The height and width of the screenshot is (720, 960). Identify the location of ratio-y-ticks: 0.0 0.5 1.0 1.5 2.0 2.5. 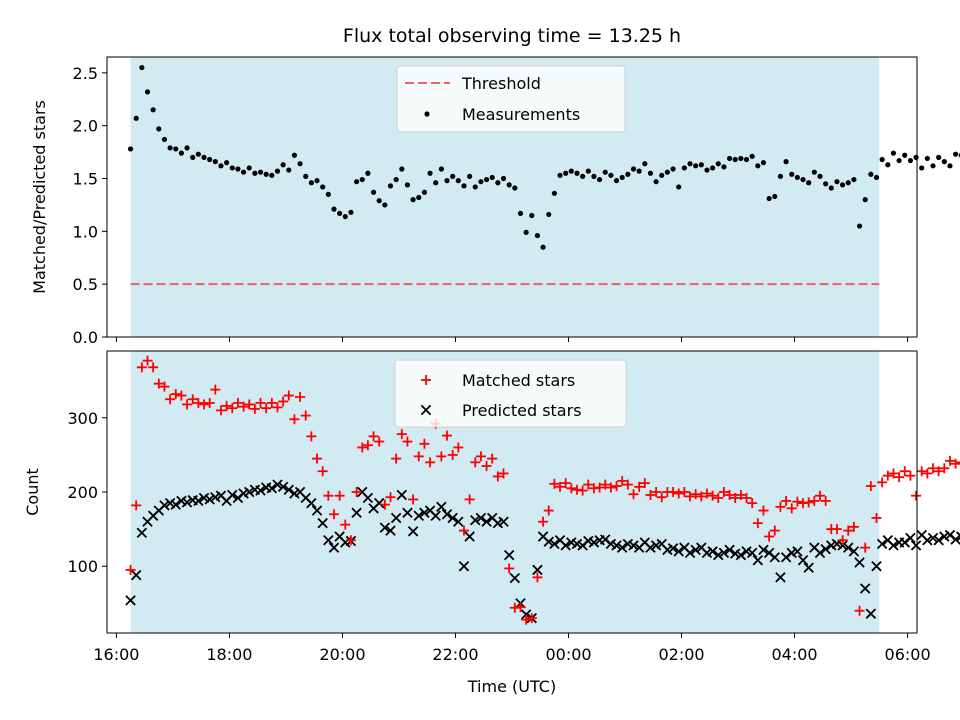
(90, 205).